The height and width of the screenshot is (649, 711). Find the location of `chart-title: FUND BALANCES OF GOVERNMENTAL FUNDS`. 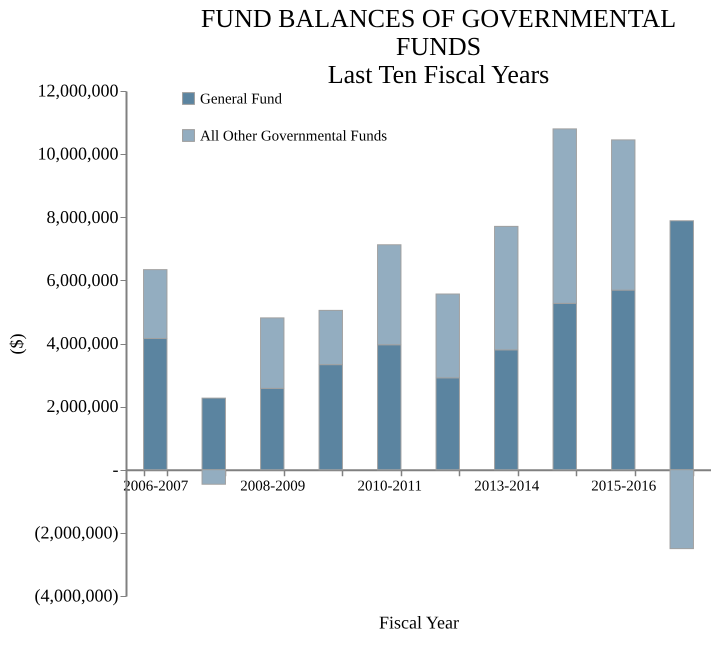

chart-title: FUND BALANCES OF GOVERNMENTAL FUNDS is located at coordinates (438, 32).